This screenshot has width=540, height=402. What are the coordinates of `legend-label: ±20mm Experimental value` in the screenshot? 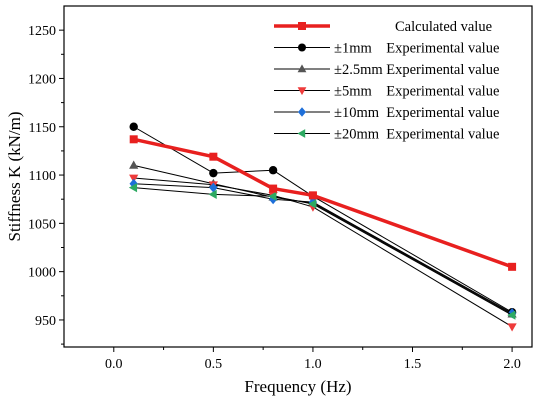 It's located at (416, 135).